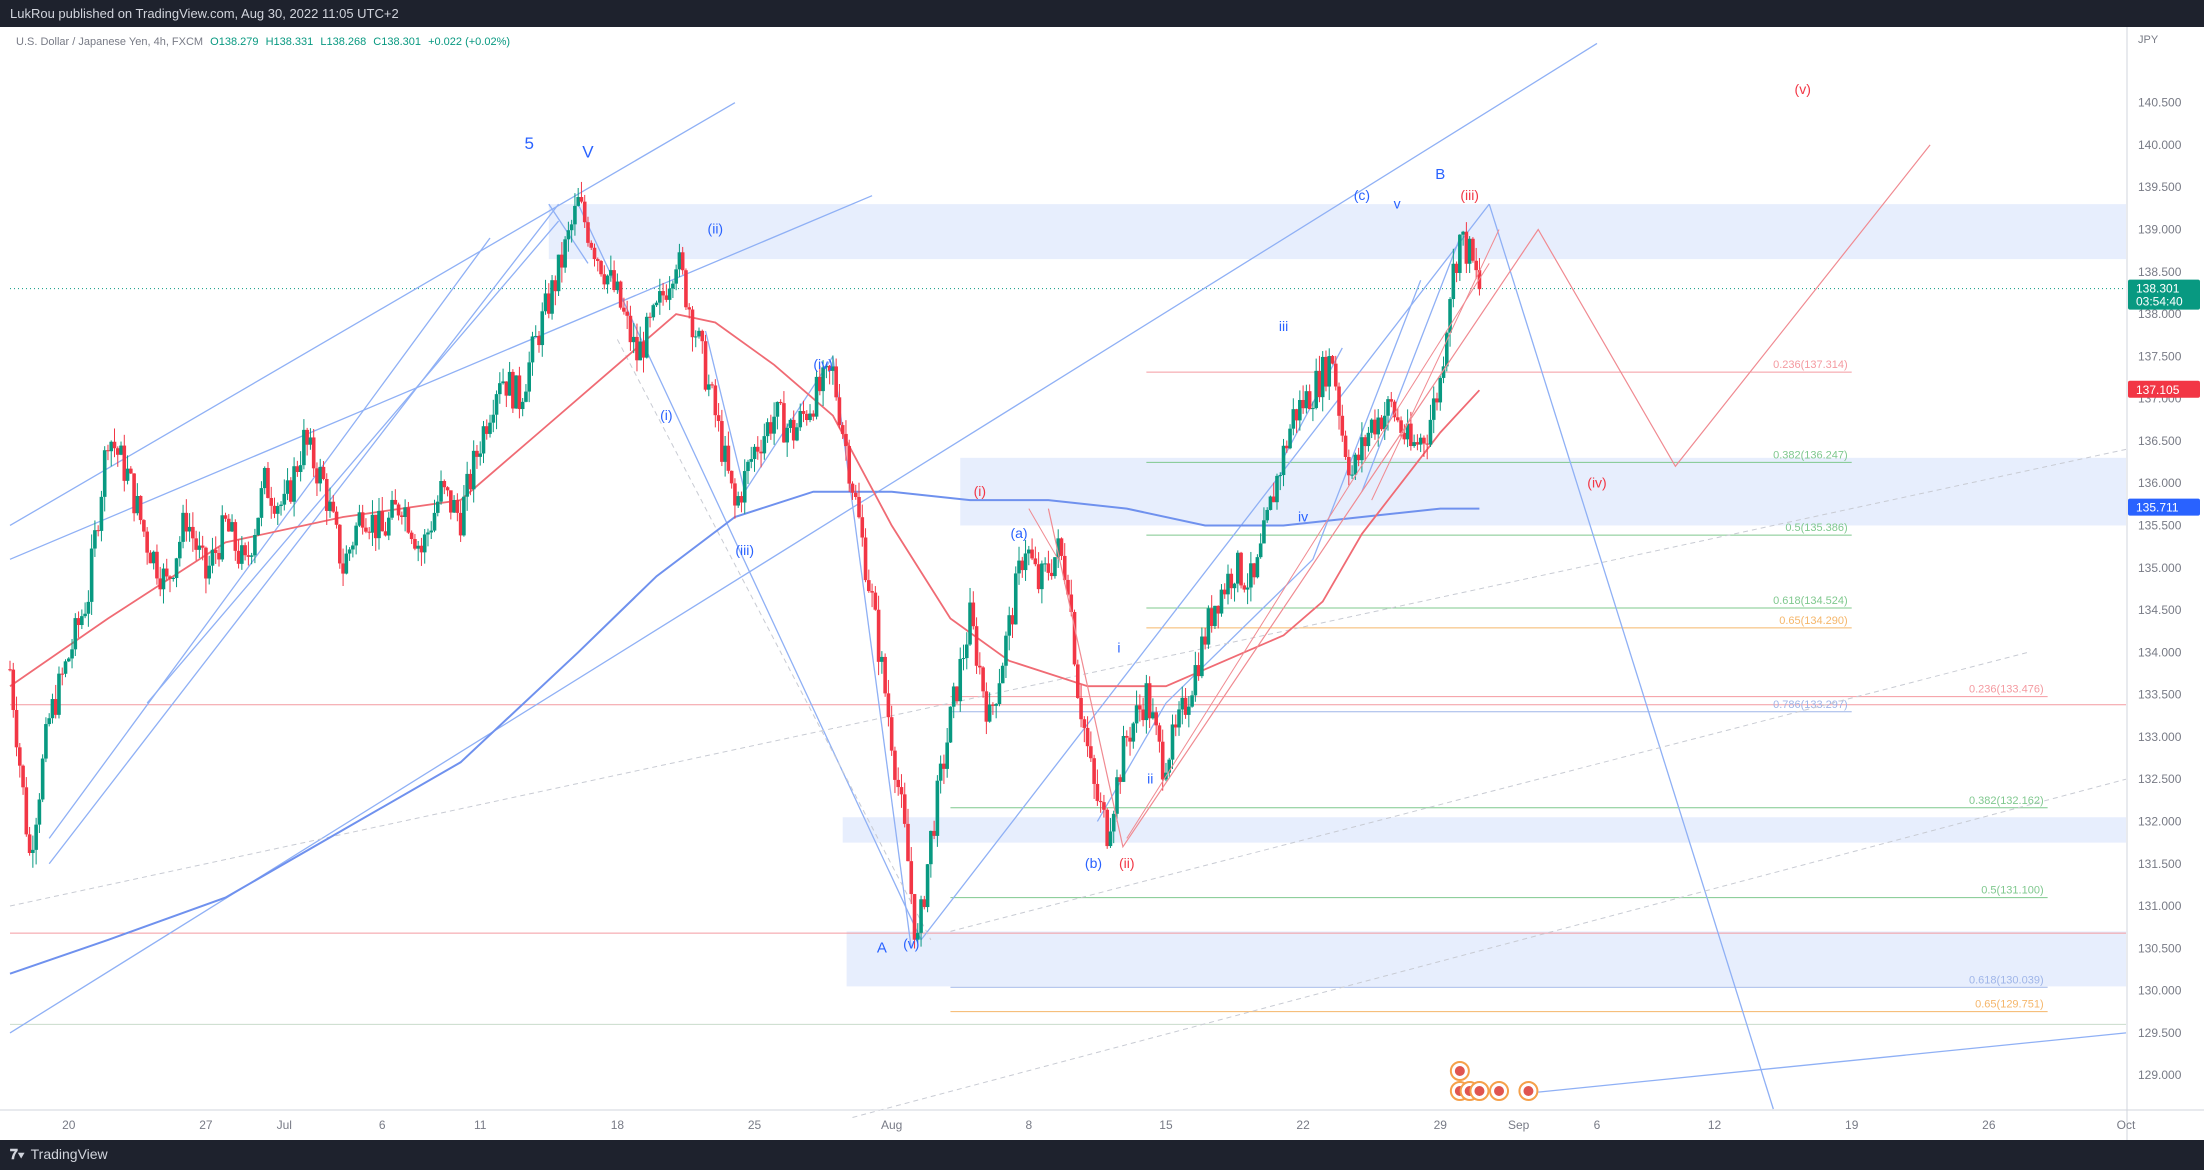  I want to click on price-tick-4: 138.500, so click(2160, 272).